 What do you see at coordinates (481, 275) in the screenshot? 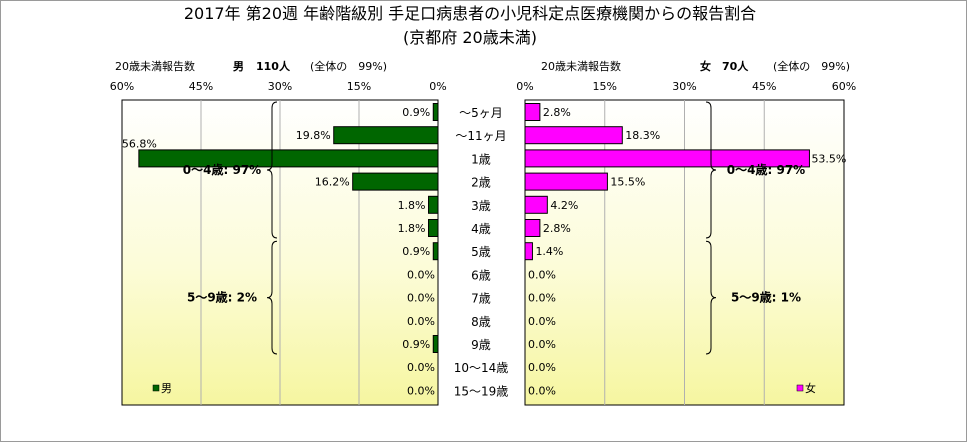
I see `age-category-label: 6歳` at bounding box center [481, 275].